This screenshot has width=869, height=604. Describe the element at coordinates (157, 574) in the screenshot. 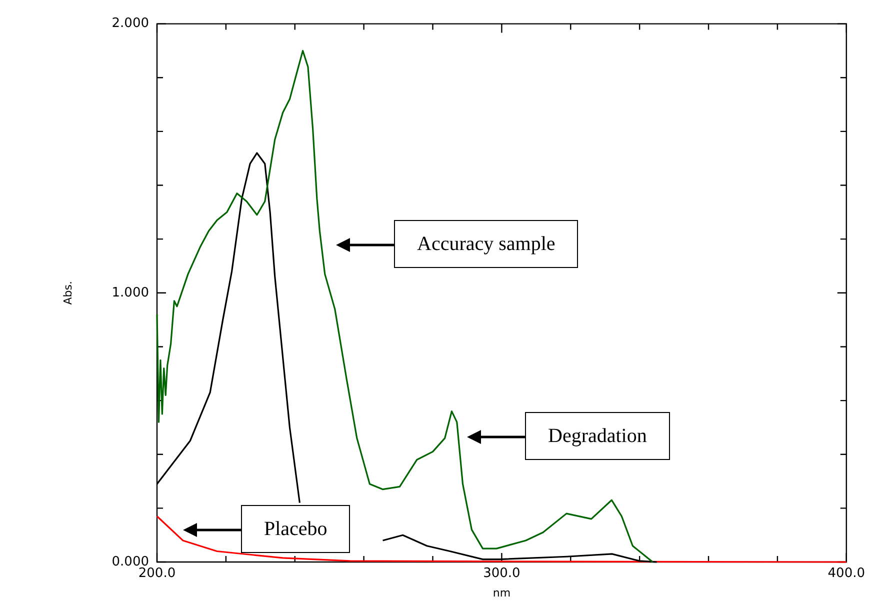

I see `x-tick-label: 200.0` at that location.